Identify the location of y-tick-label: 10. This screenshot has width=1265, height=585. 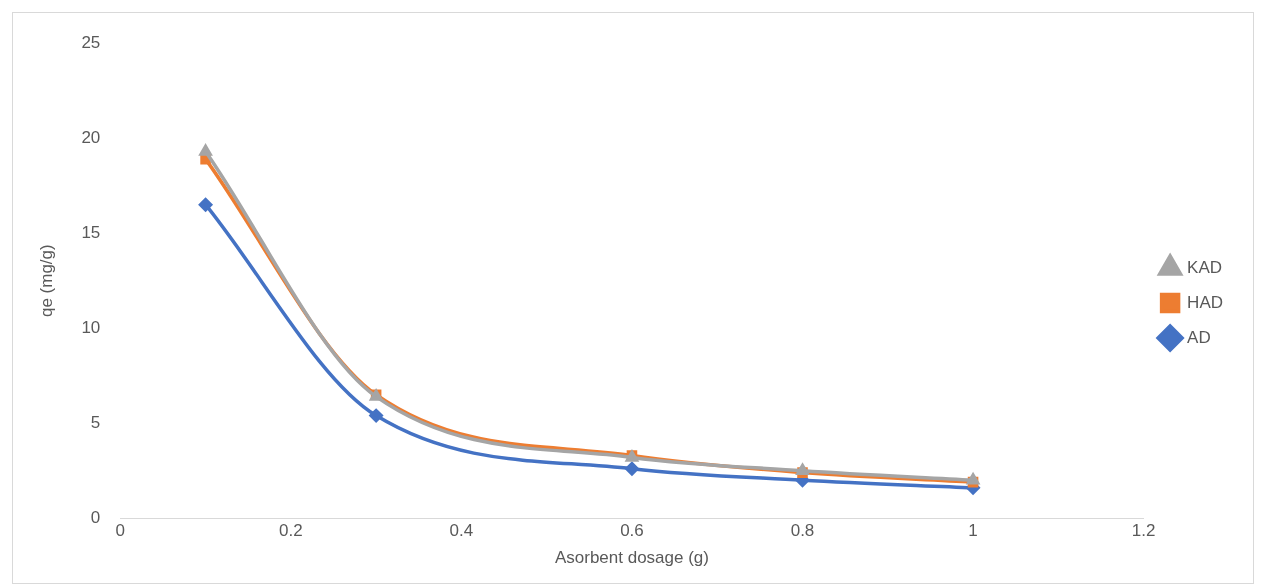
(91, 327).